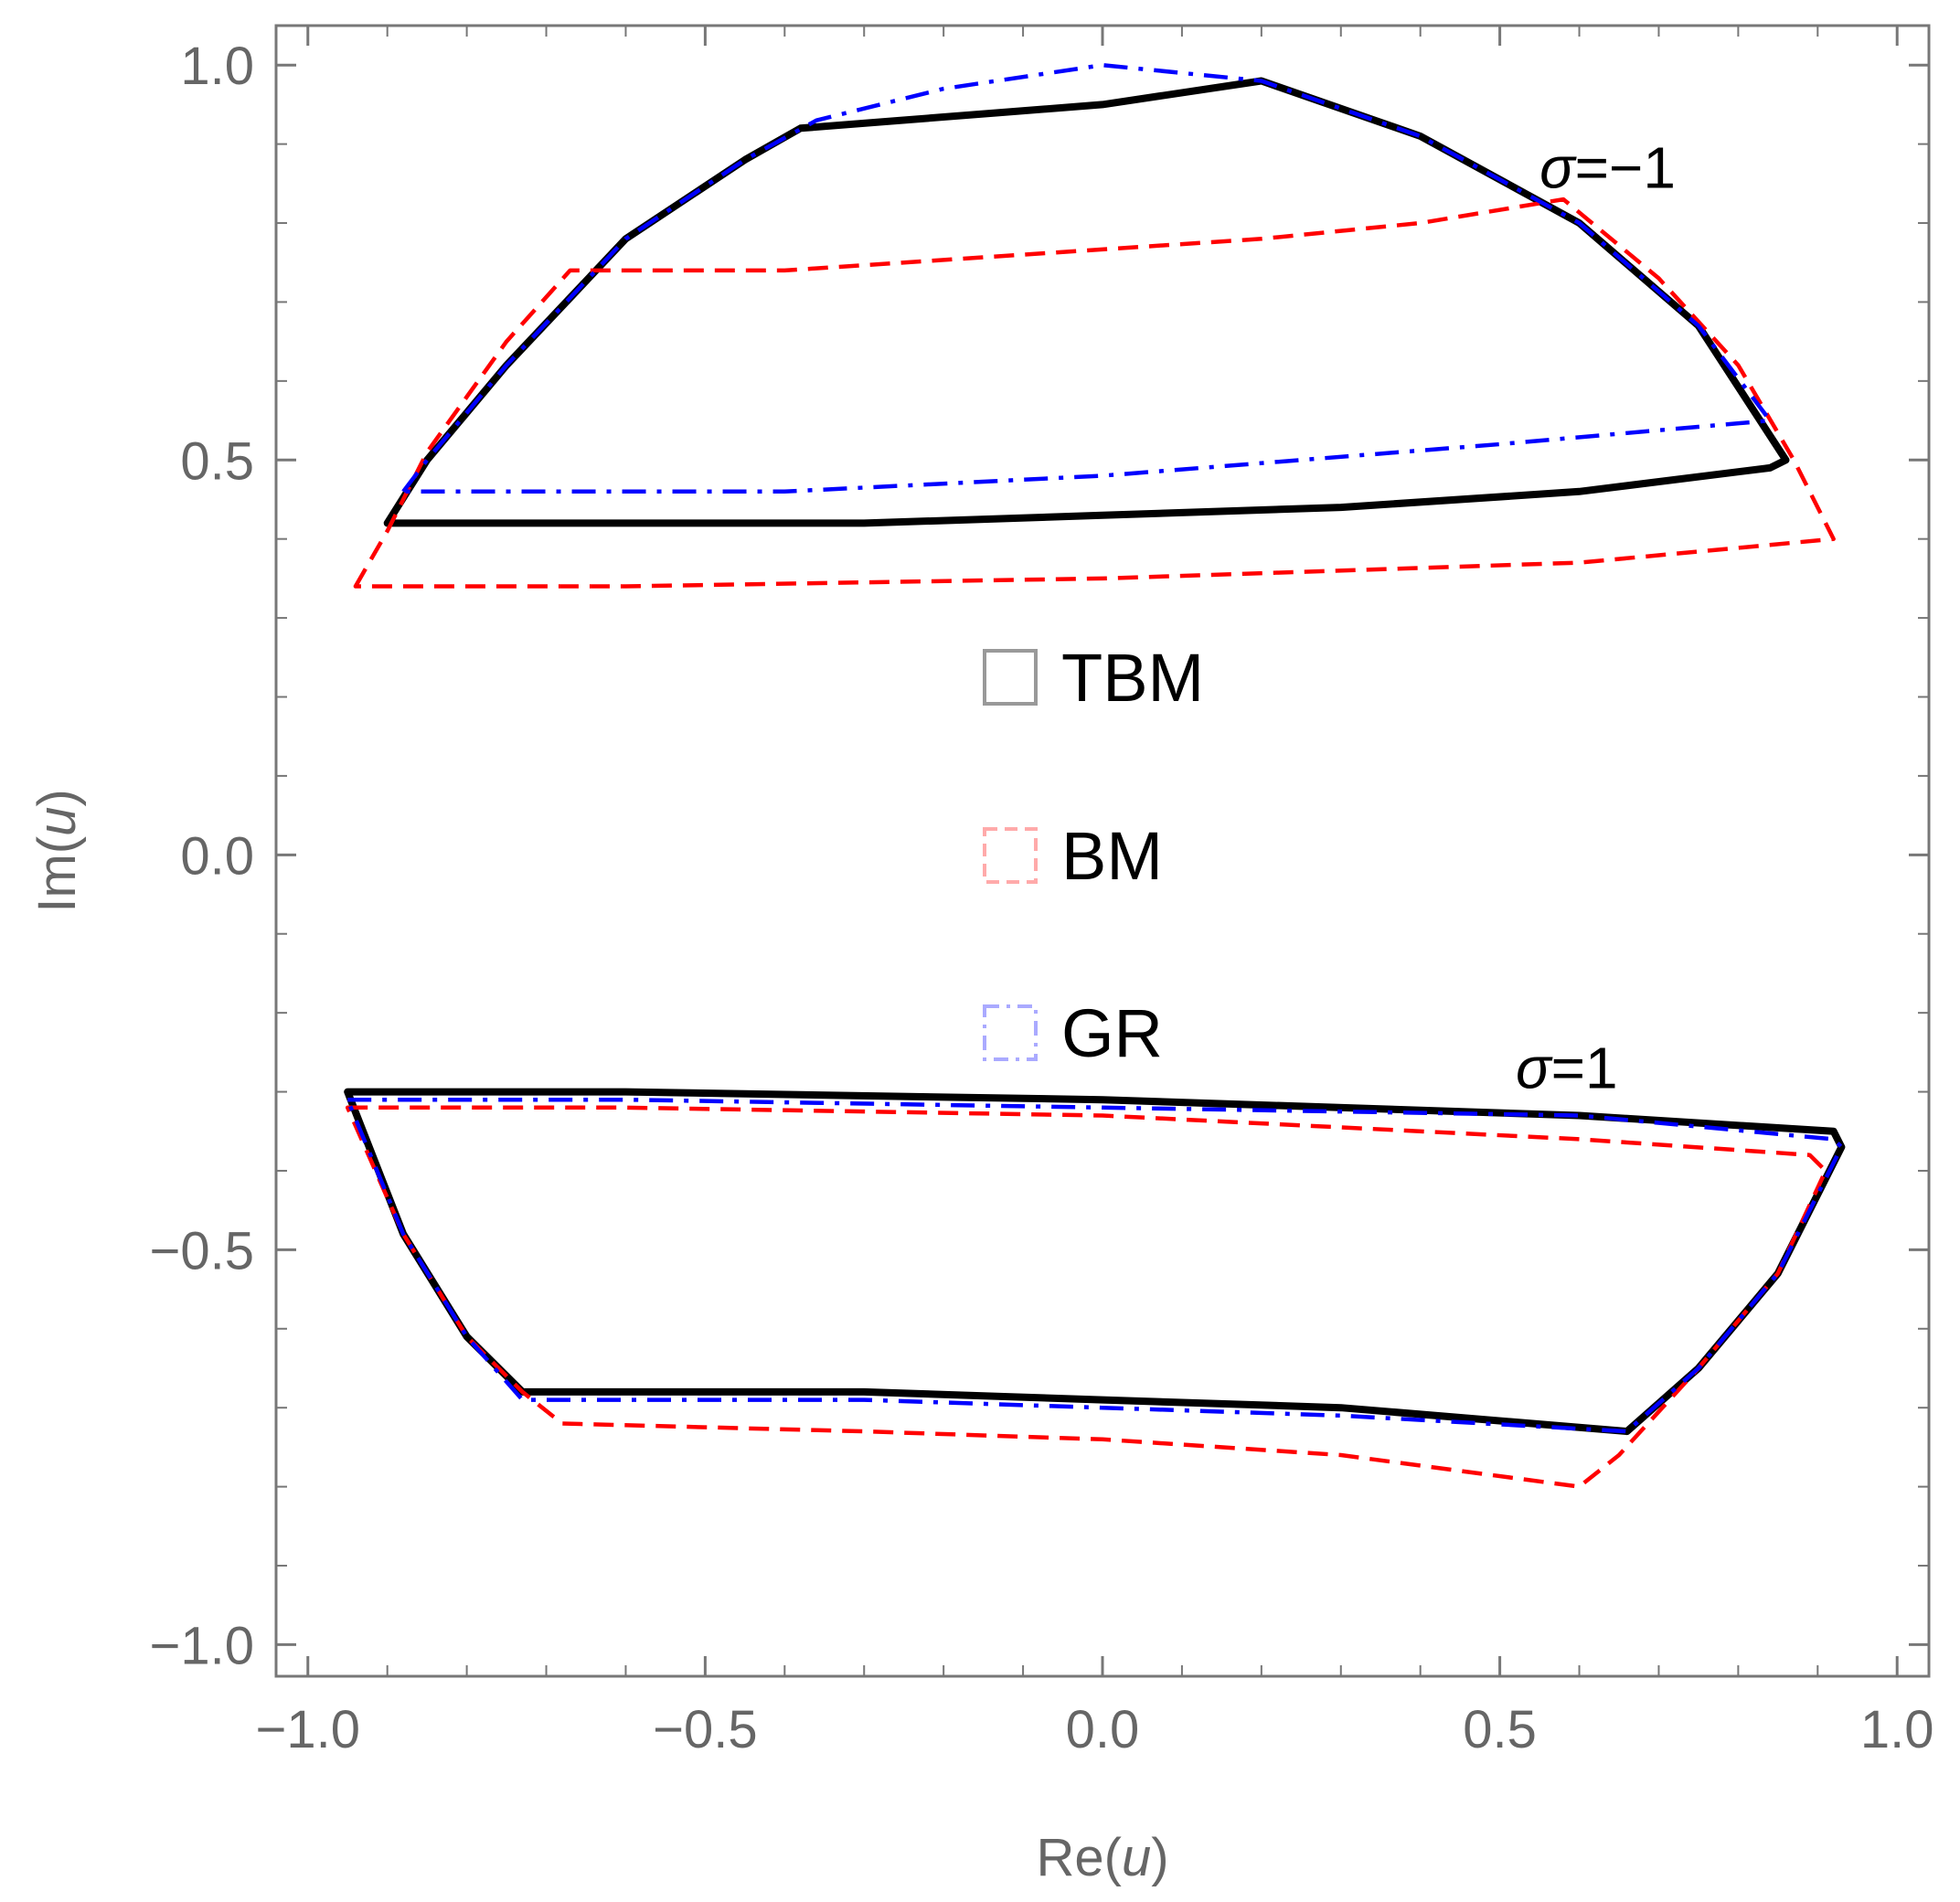 This screenshot has width=1960, height=1902. I want to click on y-axis-title-prefix: Im(, so click(57, 874).